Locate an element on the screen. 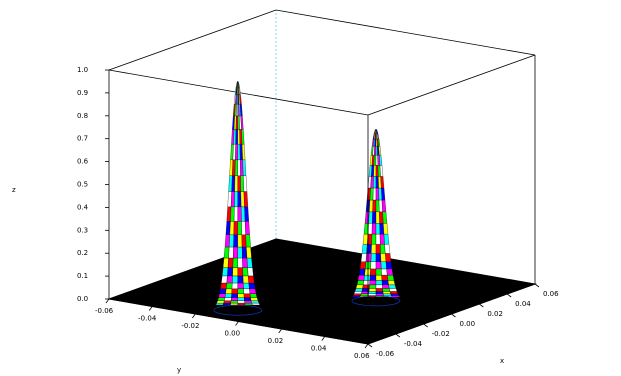  z-tick-label: 0.9 is located at coordinates (82, 93).